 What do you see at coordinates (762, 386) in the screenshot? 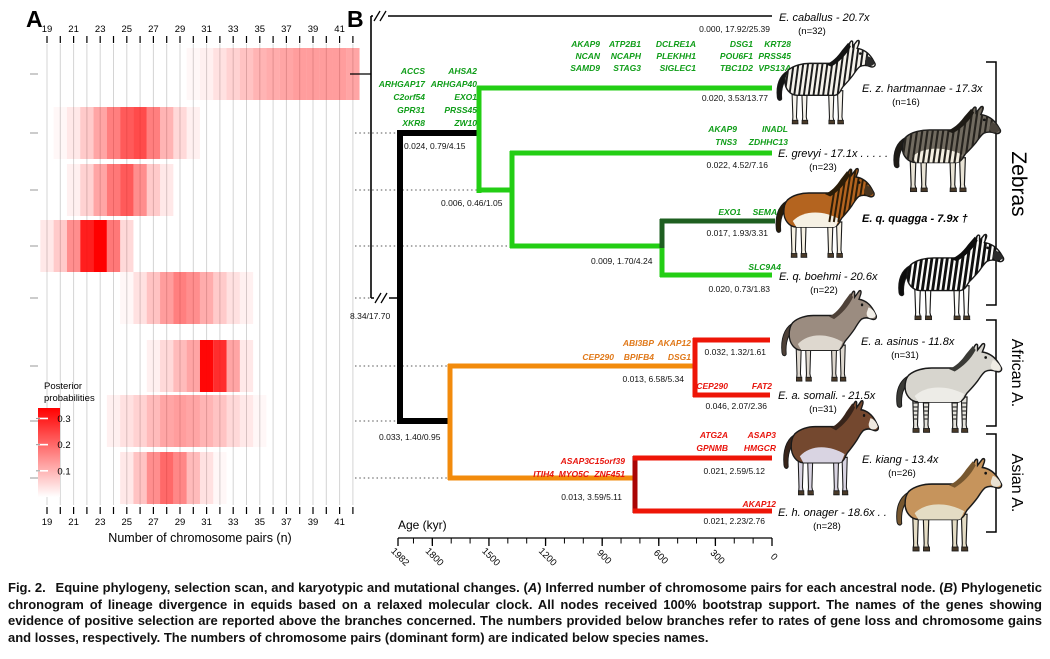
I see `gene-FAT2: FAT2` at bounding box center [762, 386].